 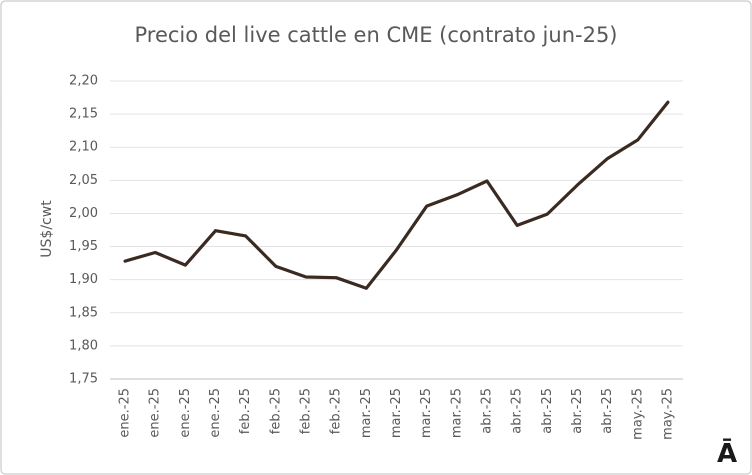 I want to click on y-tick-label: 2,05, so click(x=83, y=180).